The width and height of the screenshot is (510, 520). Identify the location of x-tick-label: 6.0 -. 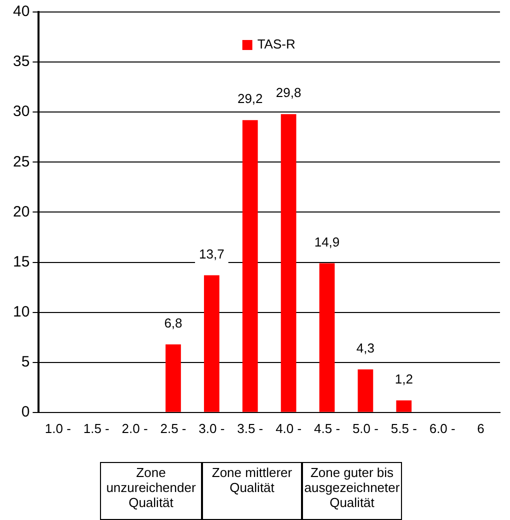
(442, 428).